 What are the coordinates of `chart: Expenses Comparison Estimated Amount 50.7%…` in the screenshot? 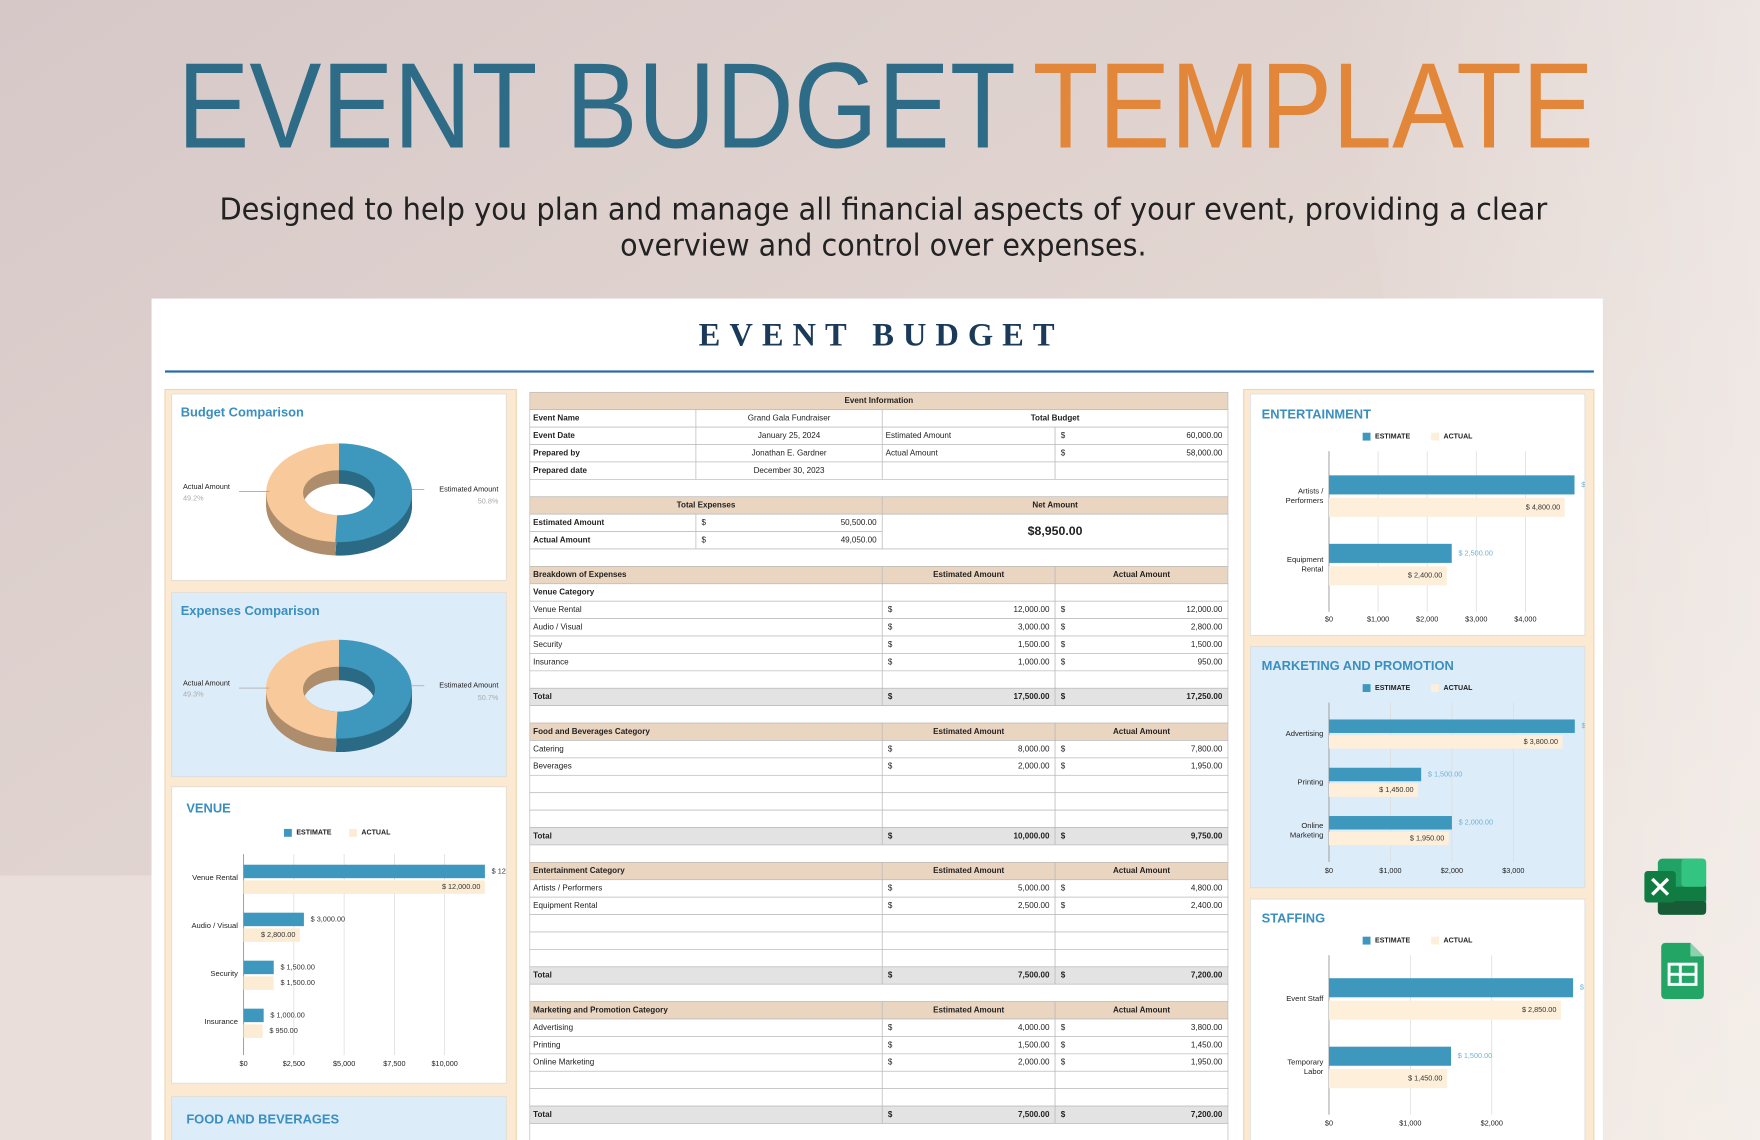 It's located at (340, 678).